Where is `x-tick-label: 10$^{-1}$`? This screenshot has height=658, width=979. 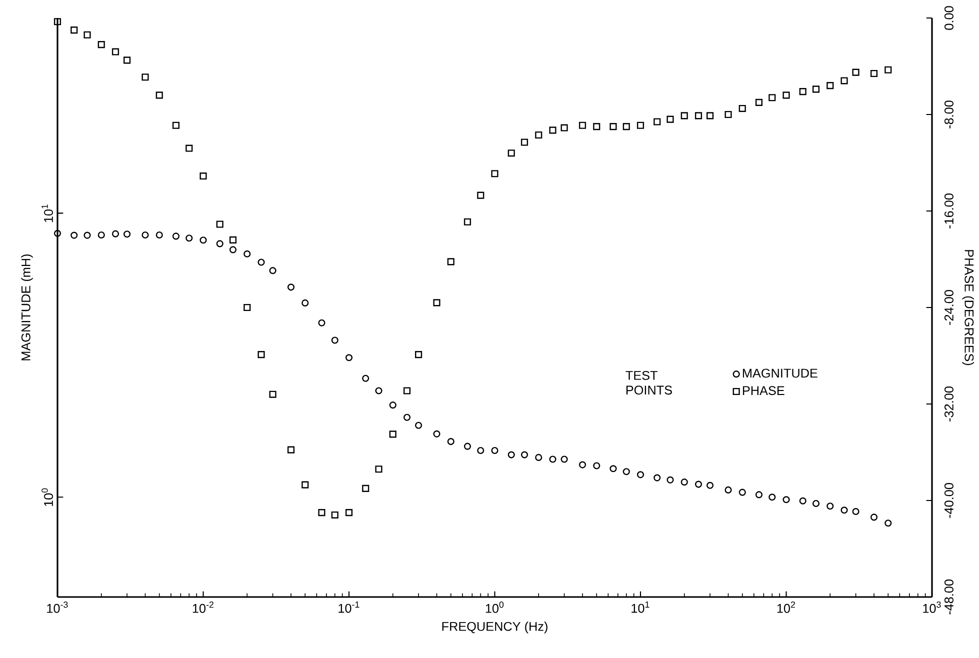 x-tick-label: 10$^{-1}$ is located at coordinates (349, 607).